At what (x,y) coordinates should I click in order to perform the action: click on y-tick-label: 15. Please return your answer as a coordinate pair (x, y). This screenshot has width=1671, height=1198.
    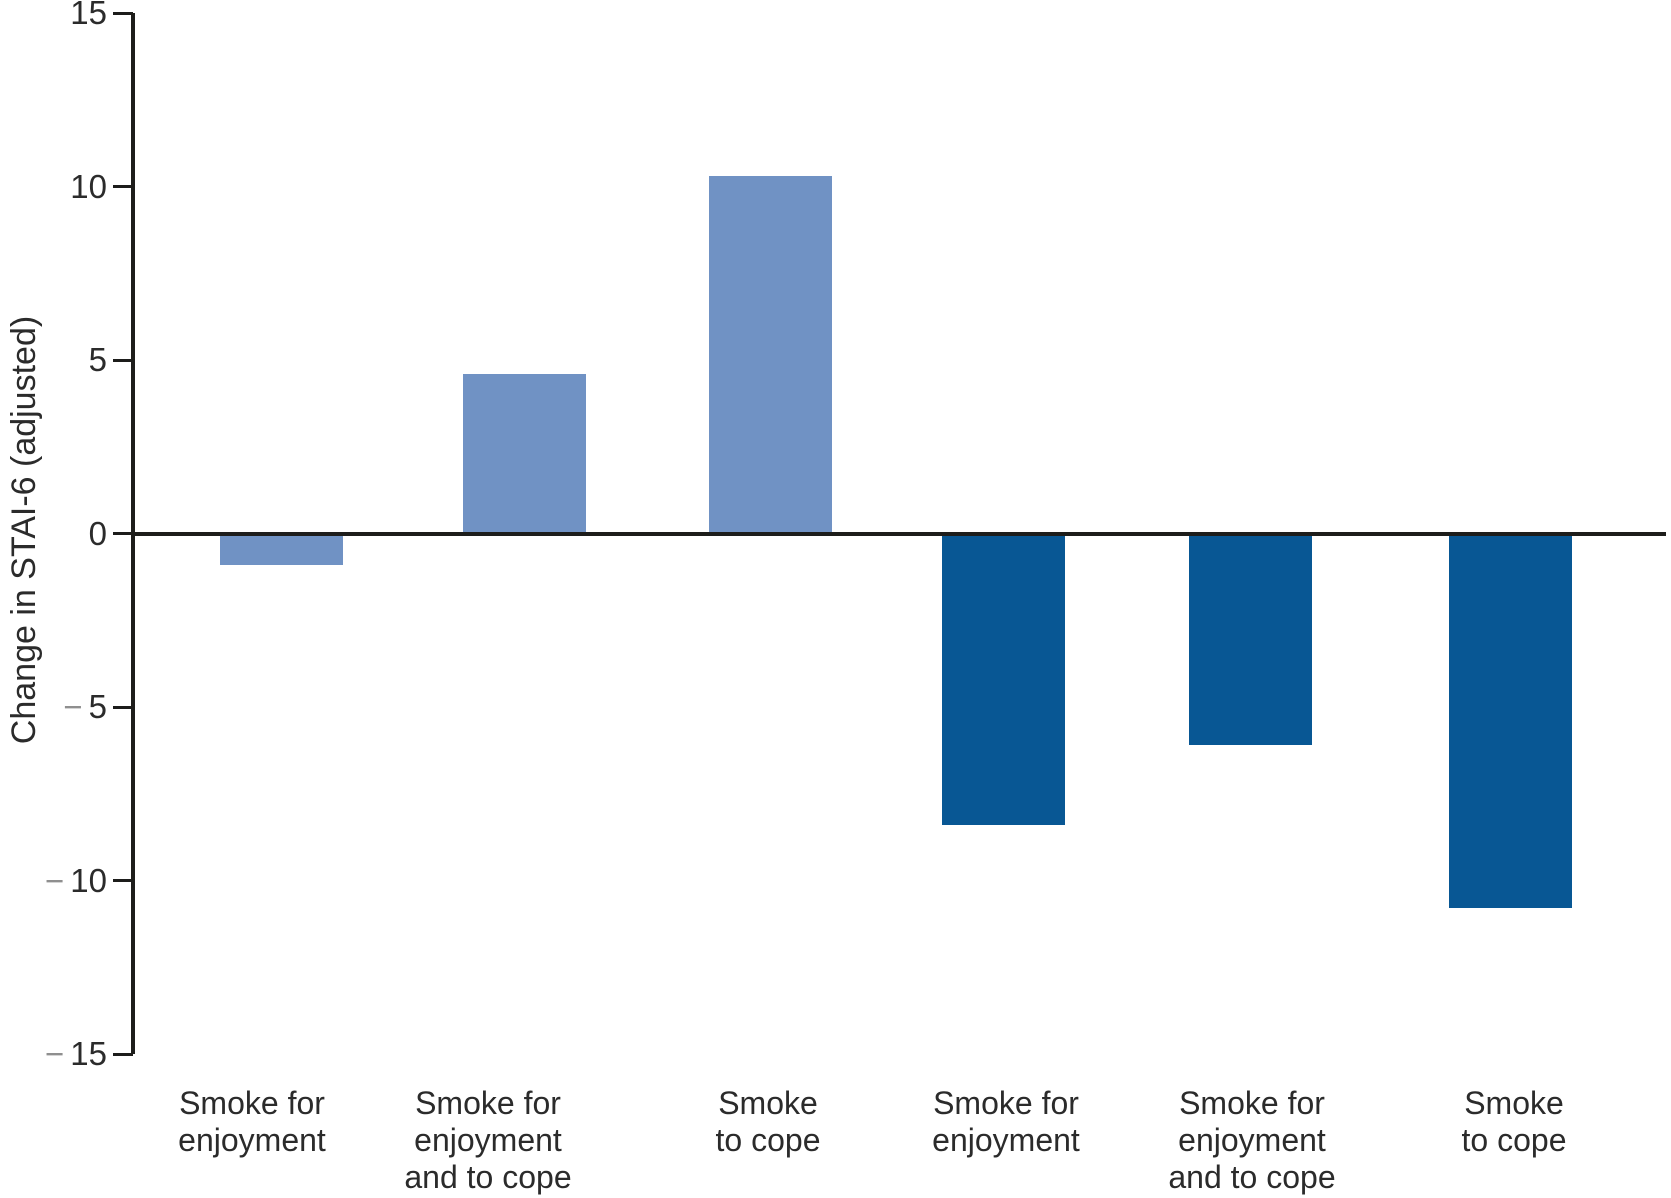
    Looking at the image, I should click on (88, 15).